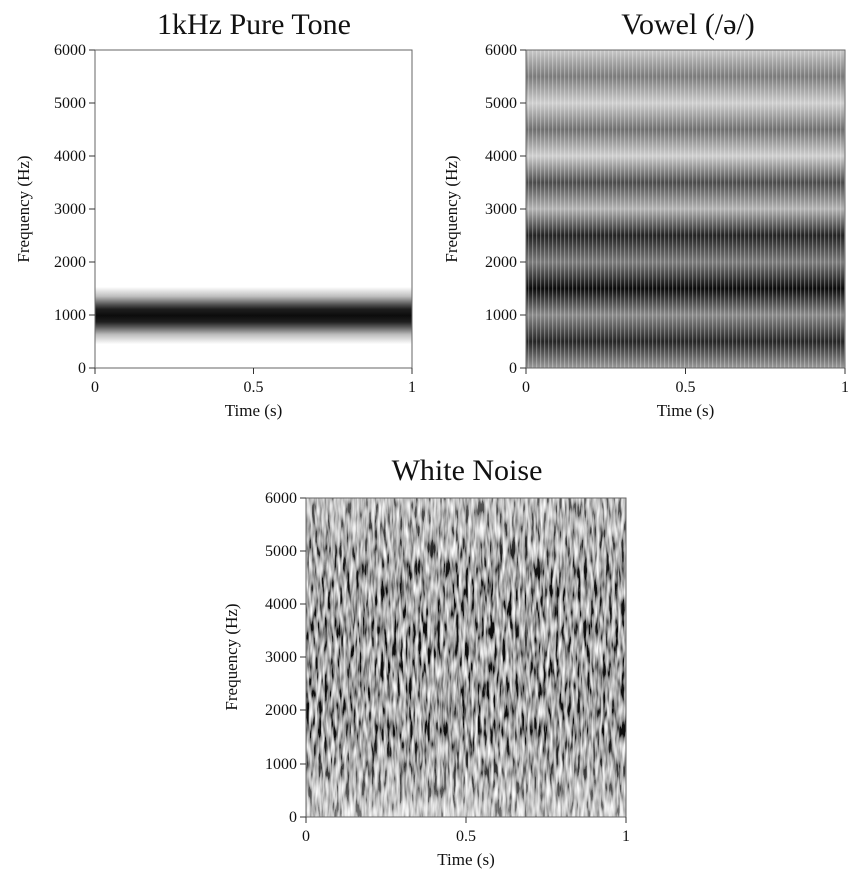 This screenshot has width=854, height=872. I want to click on chart-title: White Noise, so click(467, 470).